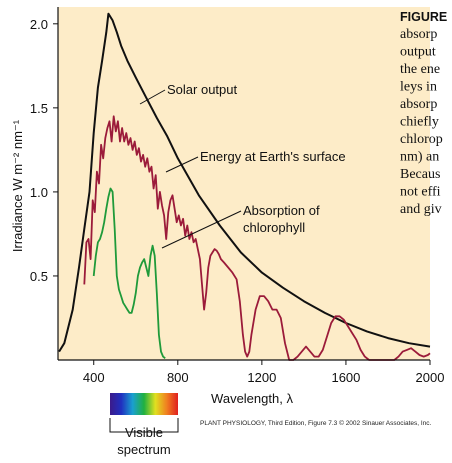  I want to click on x-tick-label: 1200, so click(261, 377).